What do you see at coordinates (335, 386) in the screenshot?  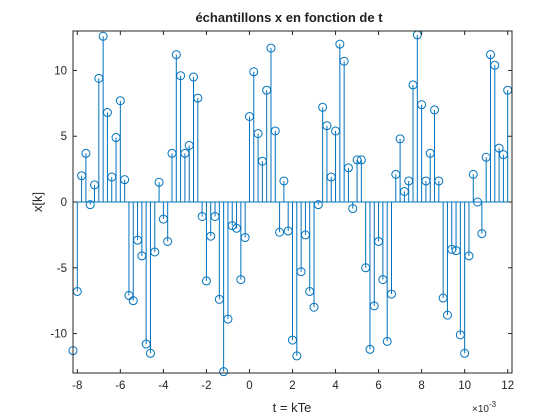 I see `x-tick-label: 4` at bounding box center [335, 386].